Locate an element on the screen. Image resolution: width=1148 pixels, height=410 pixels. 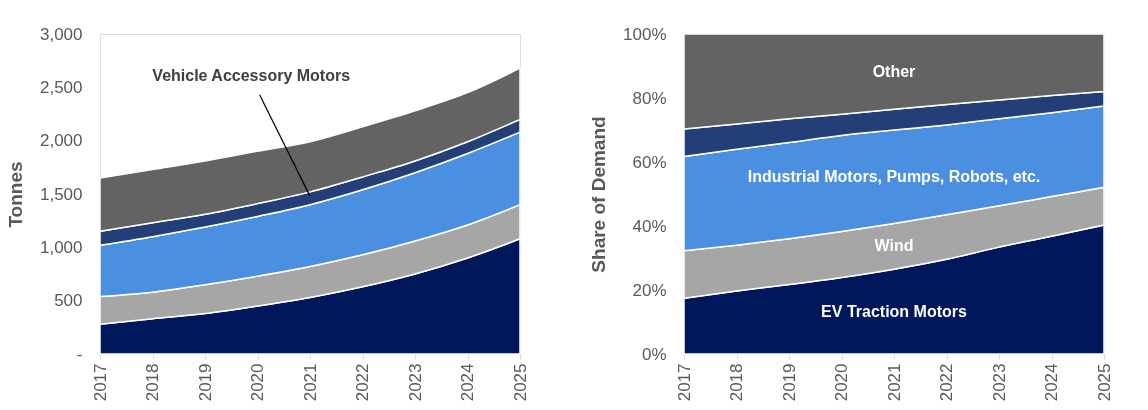
y-tick-label: 60% is located at coordinates (649, 162).